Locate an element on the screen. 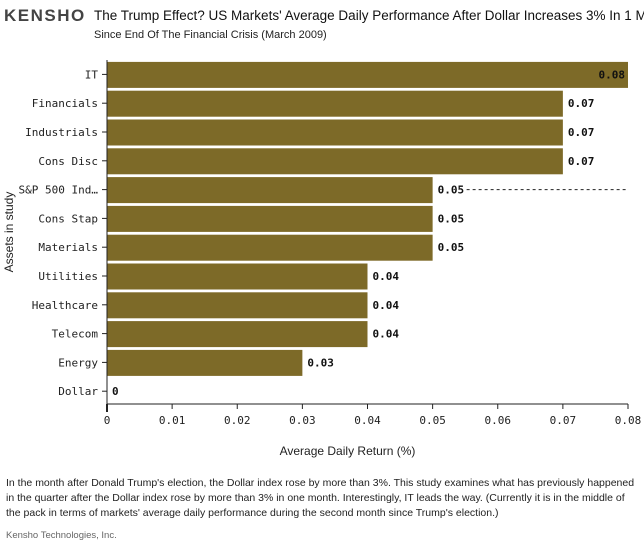 The width and height of the screenshot is (644, 547). value-label-2: 0.07 is located at coordinates (581, 132).